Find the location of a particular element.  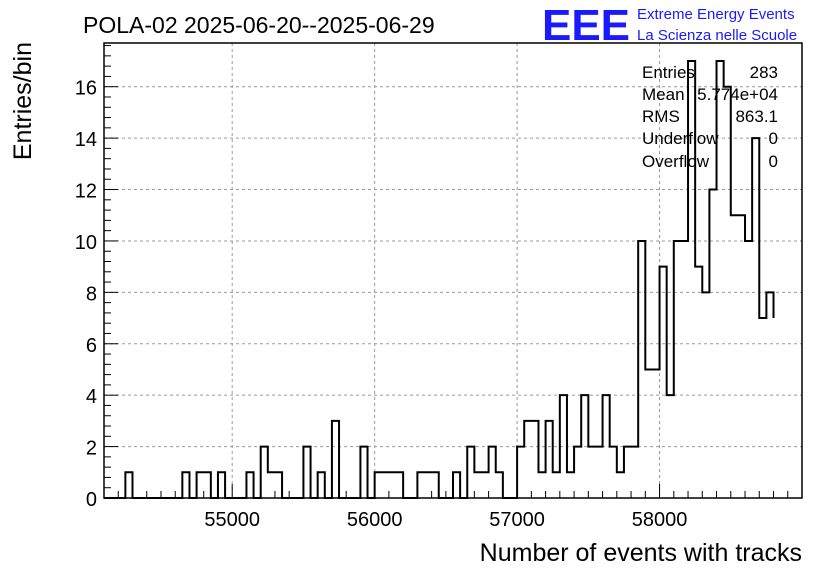

y-tick-label: 14 is located at coordinates (86, 140).